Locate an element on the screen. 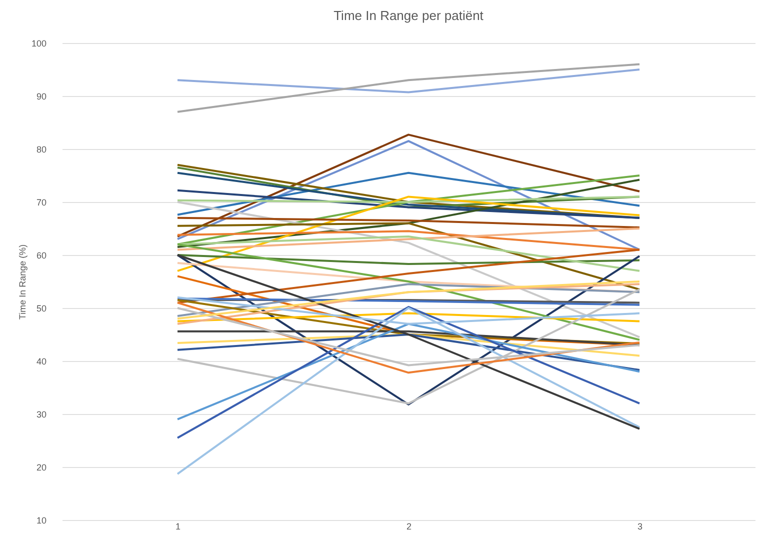  y-tick-label: 10 is located at coordinates (41, 521).